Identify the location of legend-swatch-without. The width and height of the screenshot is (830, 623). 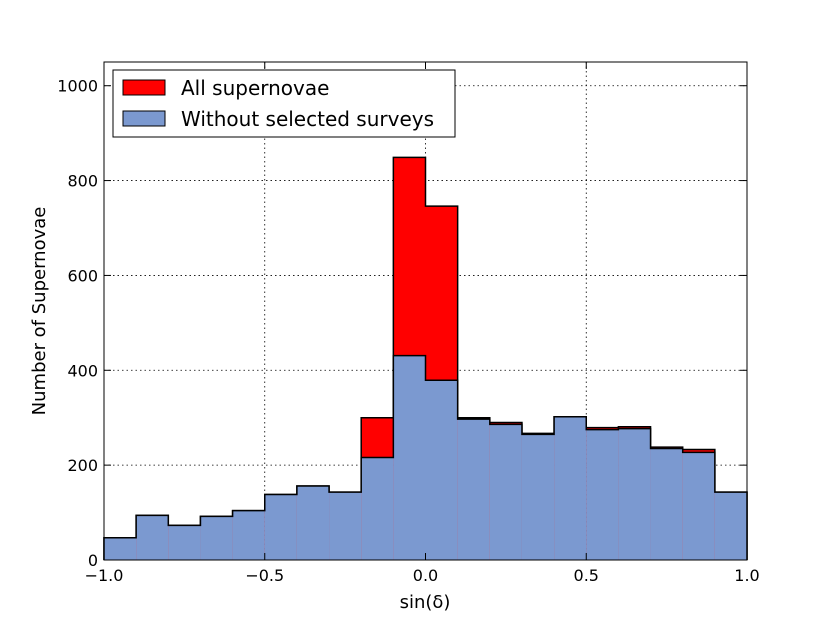
(144, 118).